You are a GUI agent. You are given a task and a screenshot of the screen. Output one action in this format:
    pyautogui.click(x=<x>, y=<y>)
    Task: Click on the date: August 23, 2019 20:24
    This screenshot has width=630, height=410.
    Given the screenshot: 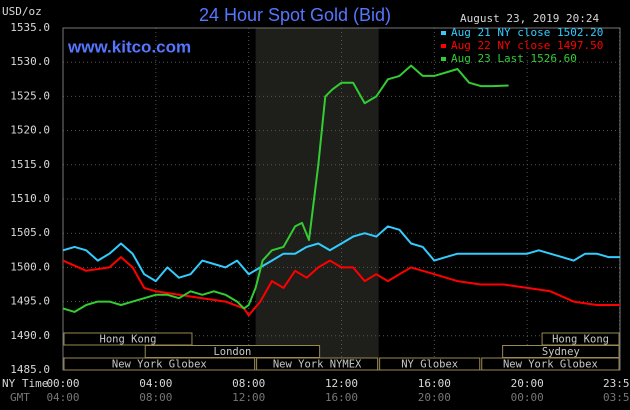 What is the action you would take?
    pyautogui.click(x=529, y=18)
    